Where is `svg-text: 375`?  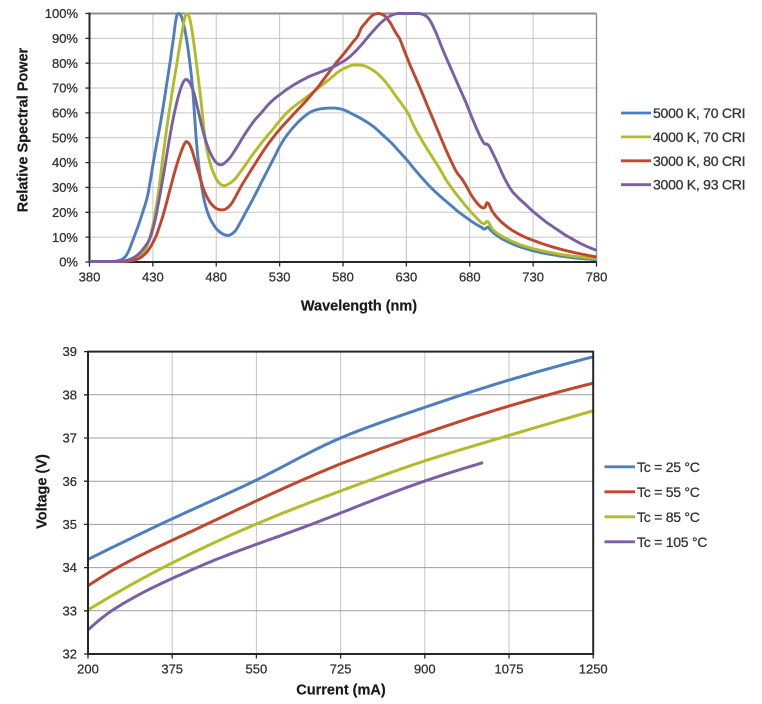
svg-text: 375 is located at coordinates (172, 669).